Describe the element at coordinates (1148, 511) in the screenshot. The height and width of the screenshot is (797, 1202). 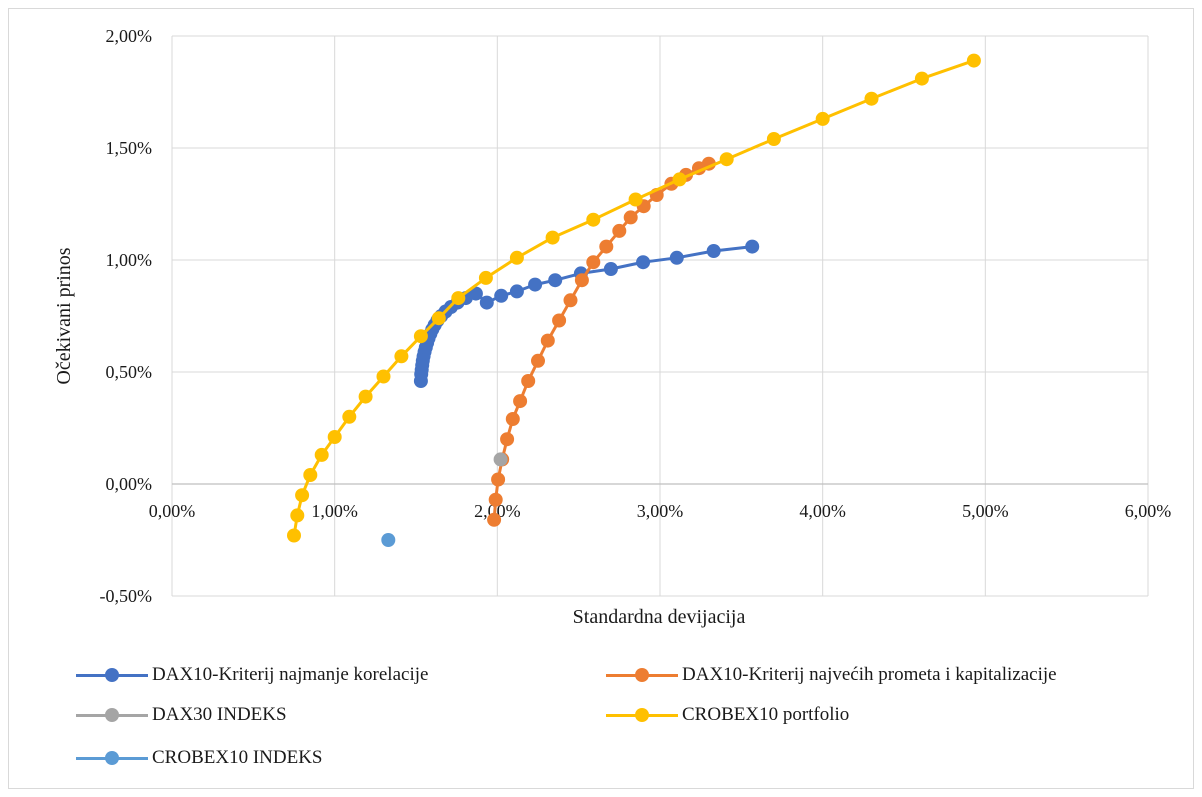
I see `x-tick-label: 6,00%` at that location.